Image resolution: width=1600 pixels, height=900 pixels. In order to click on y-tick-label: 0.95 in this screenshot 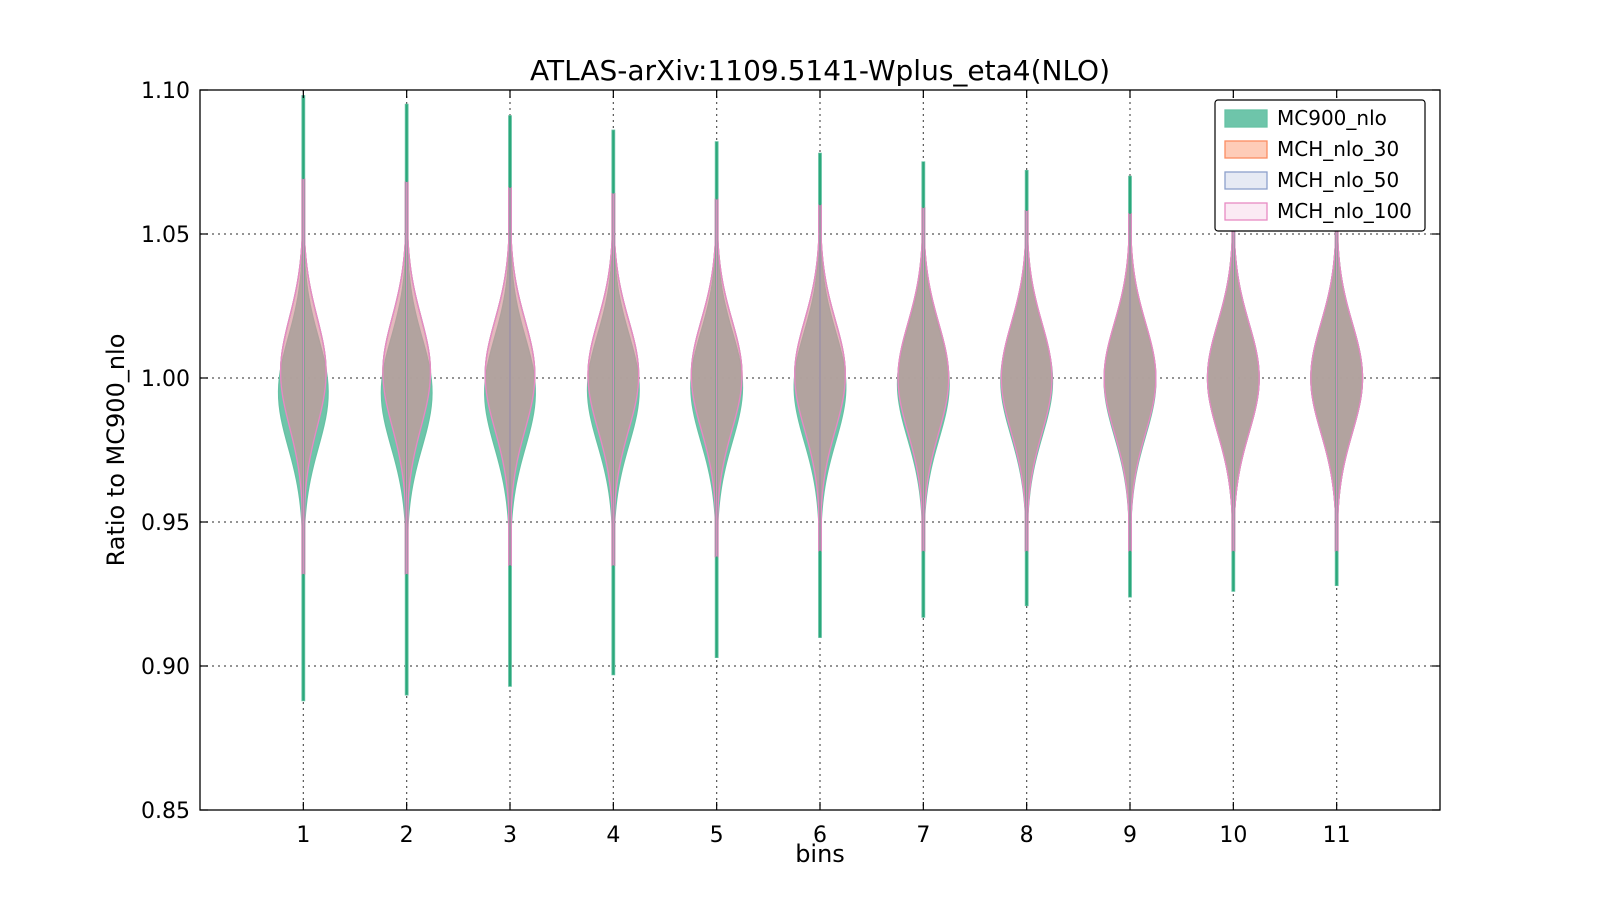, I will do `click(165, 523)`.